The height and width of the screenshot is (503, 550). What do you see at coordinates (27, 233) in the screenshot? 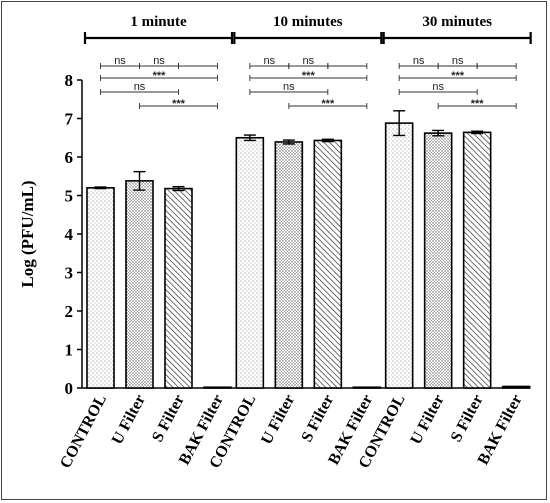
I see `y-axis-title: Log (PFU/mL)` at bounding box center [27, 233].